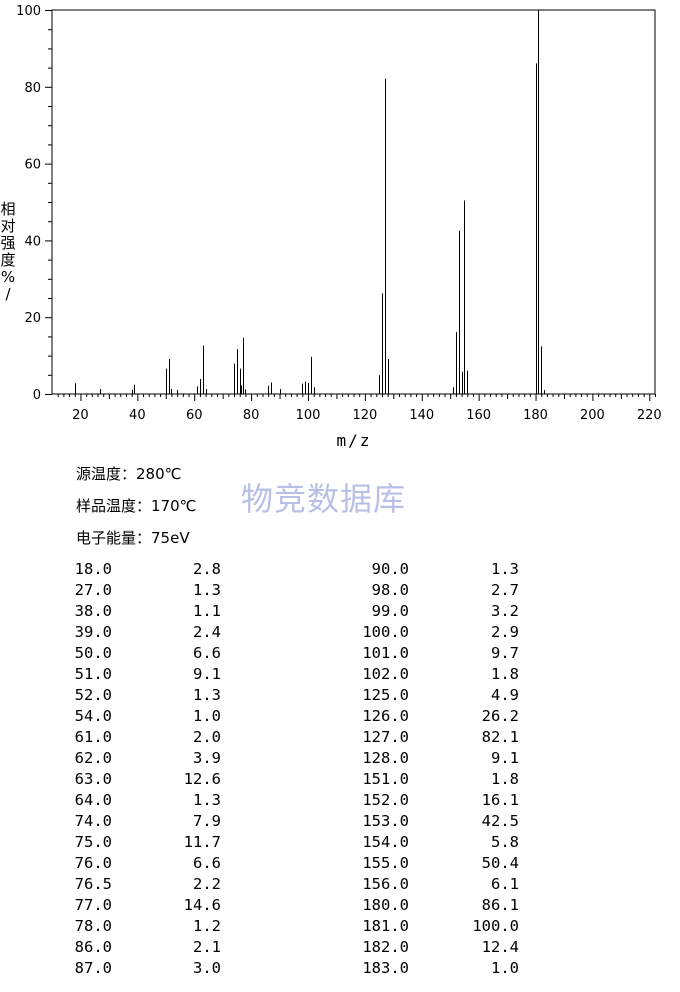 This screenshot has width=680, height=992. Describe the element at coordinates (93, 716) in the screenshot. I see `table-left-mz: 54.0` at that location.